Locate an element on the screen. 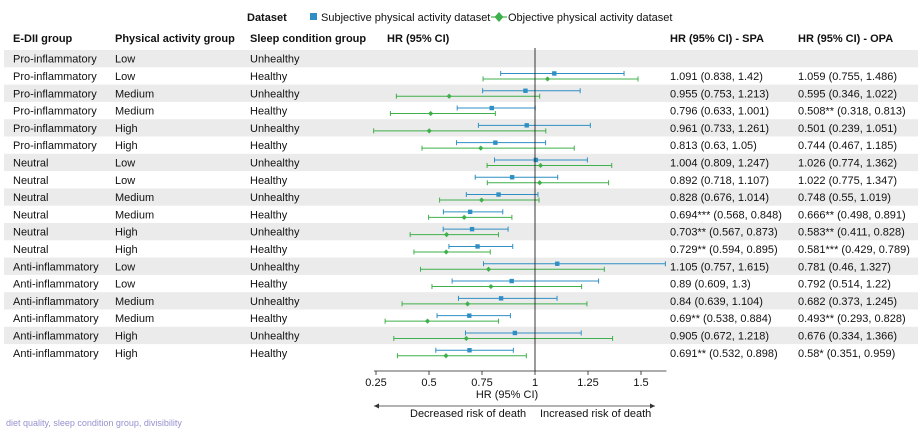 The height and width of the screenshot is (441, 920). hr-opa-cell: 0.581*** (0.429, 0.789) is located at coordinates (854, 250).